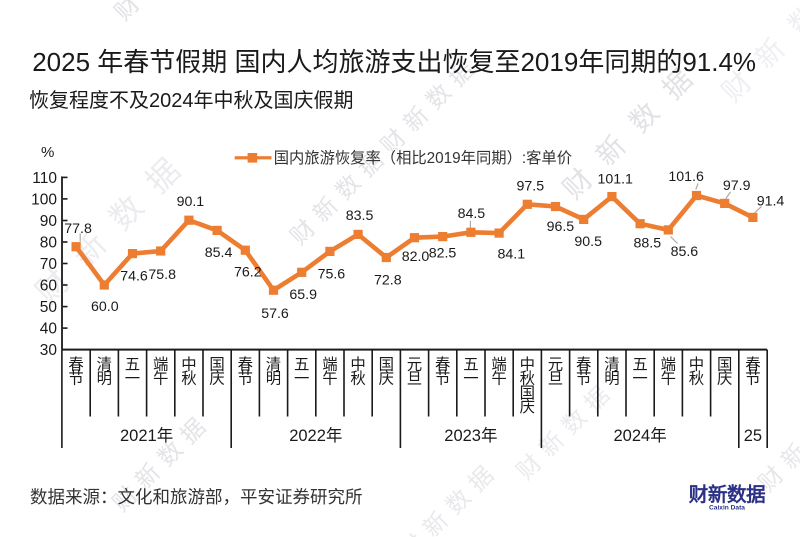  I want to click on svg-text: Caixin Data, so click(727, 507).